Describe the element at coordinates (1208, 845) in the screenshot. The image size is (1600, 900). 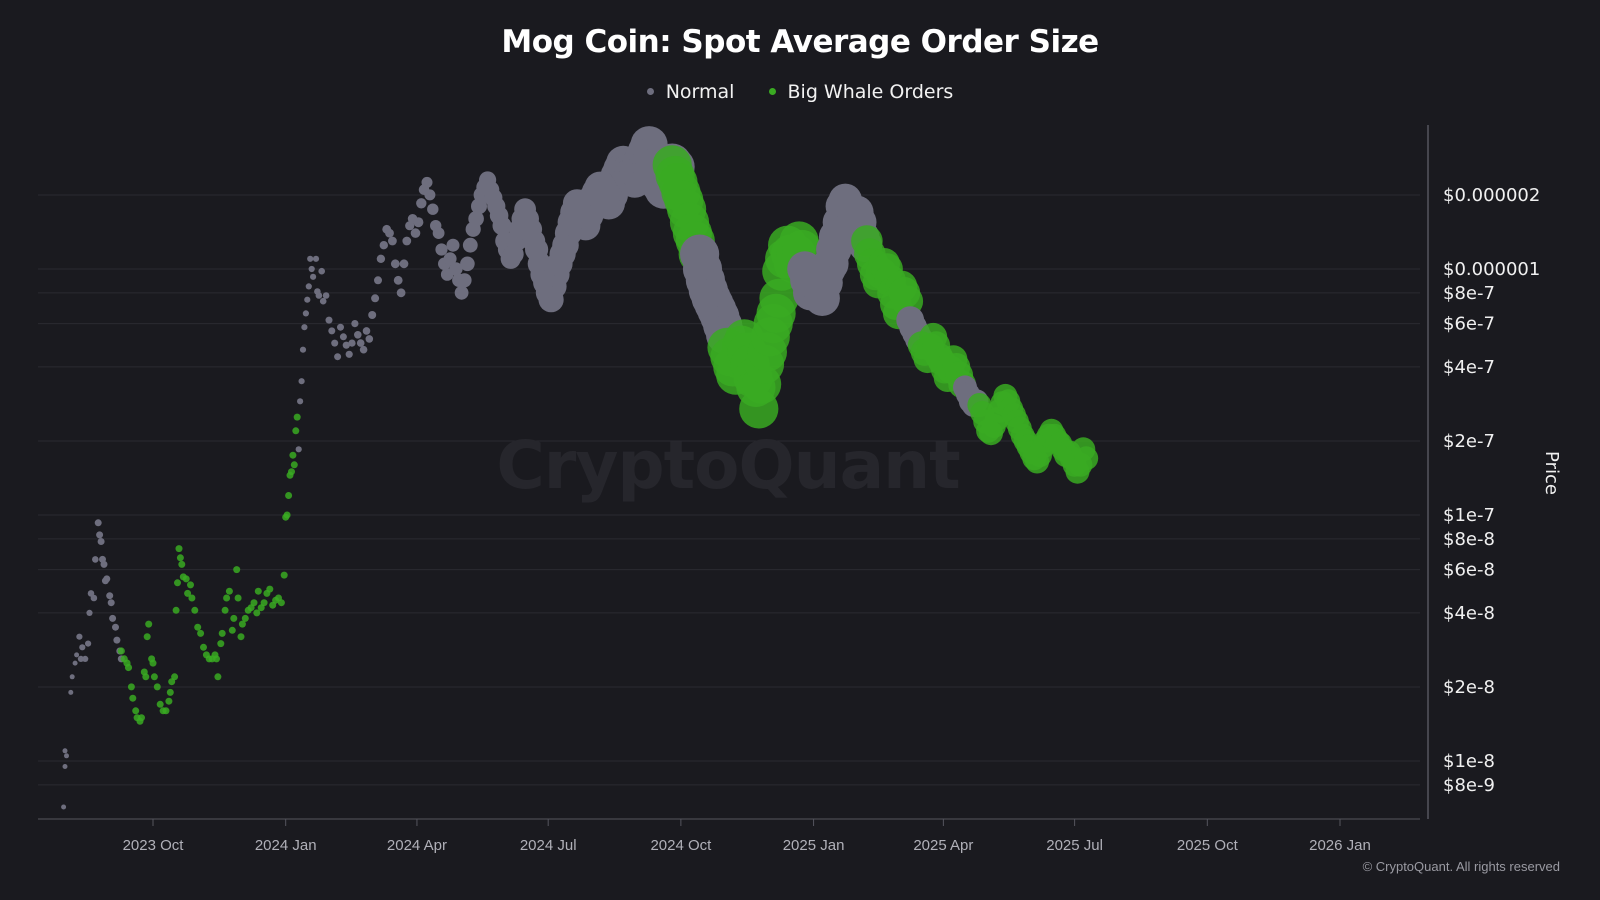
I see `x-tick-label: 2025 Oct` at that location.